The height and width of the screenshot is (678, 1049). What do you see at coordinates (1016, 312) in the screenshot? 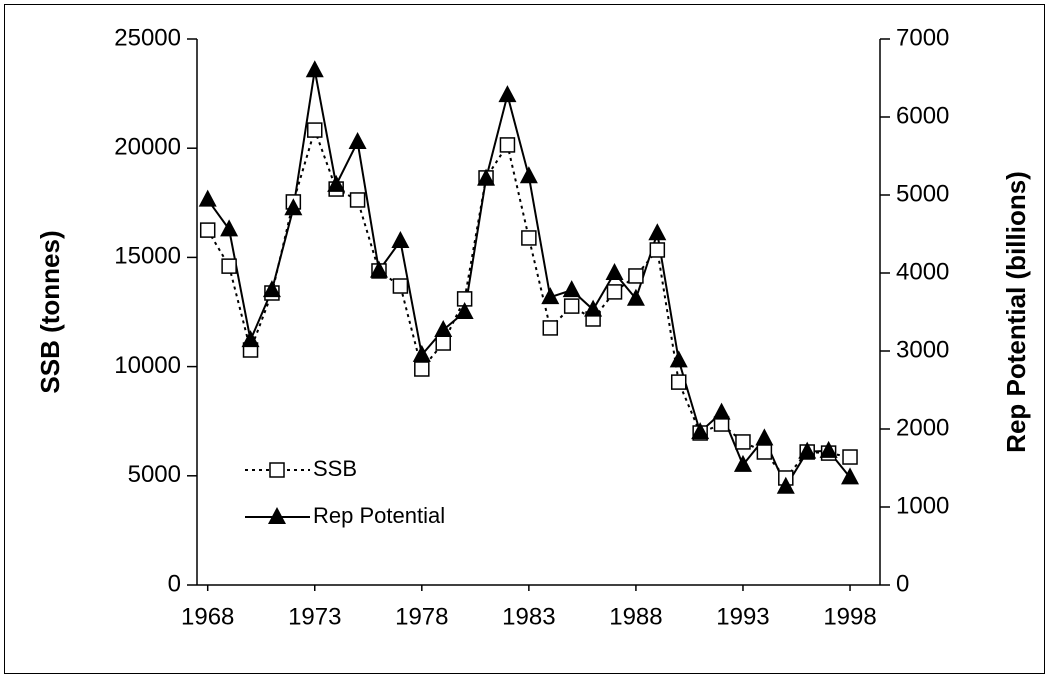
I see `y2-axis-title: Rep Potential (billions)` at bounding box center [1016, 312].